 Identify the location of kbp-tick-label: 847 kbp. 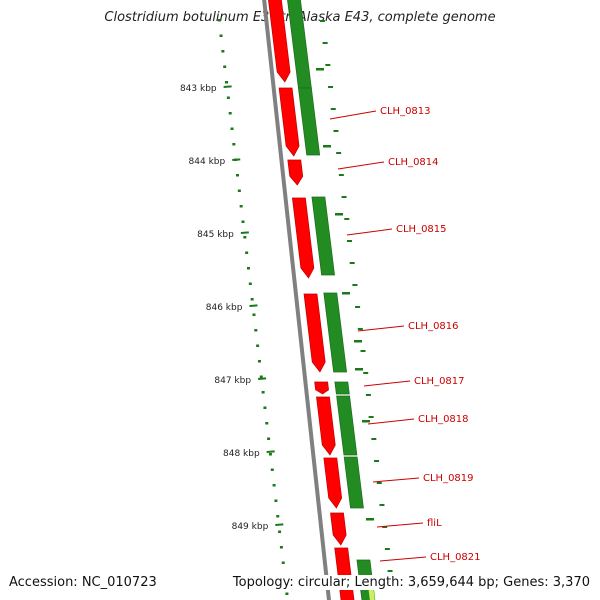
(232, 381).